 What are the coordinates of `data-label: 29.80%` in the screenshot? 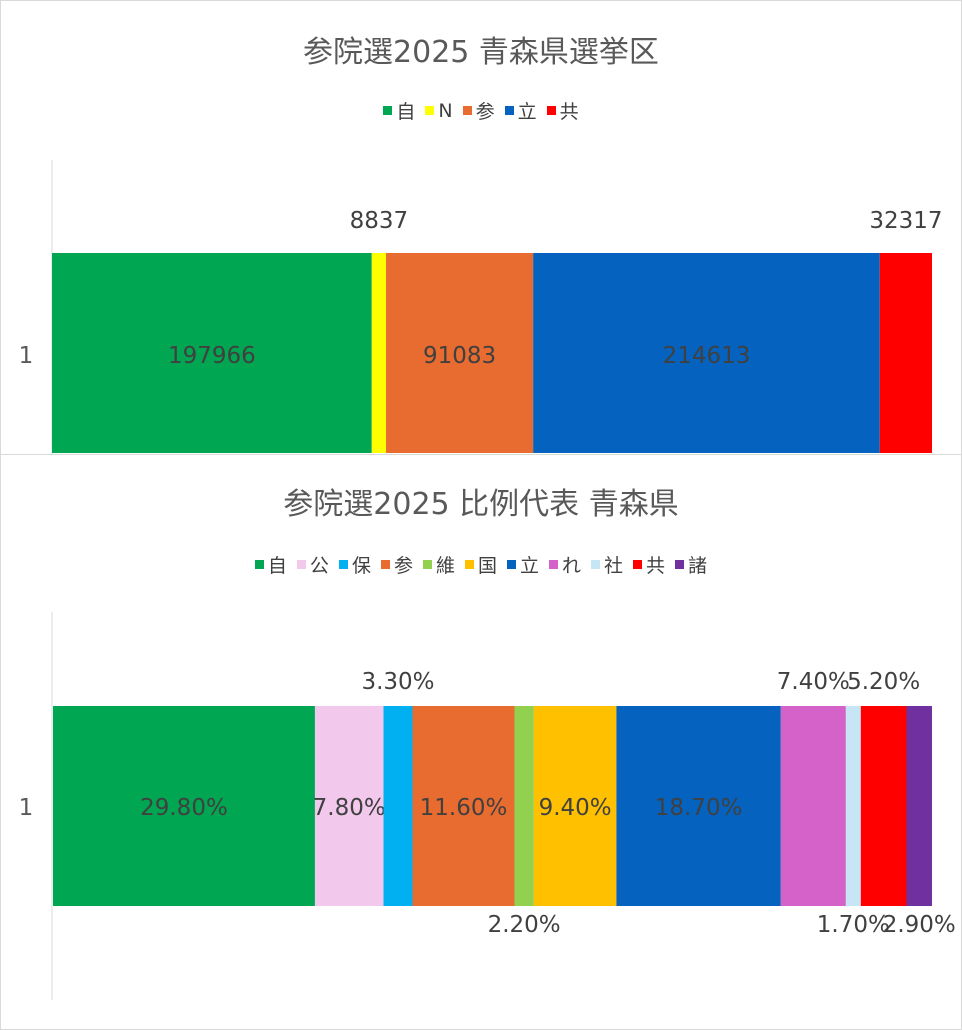 It's located at (184, 808).